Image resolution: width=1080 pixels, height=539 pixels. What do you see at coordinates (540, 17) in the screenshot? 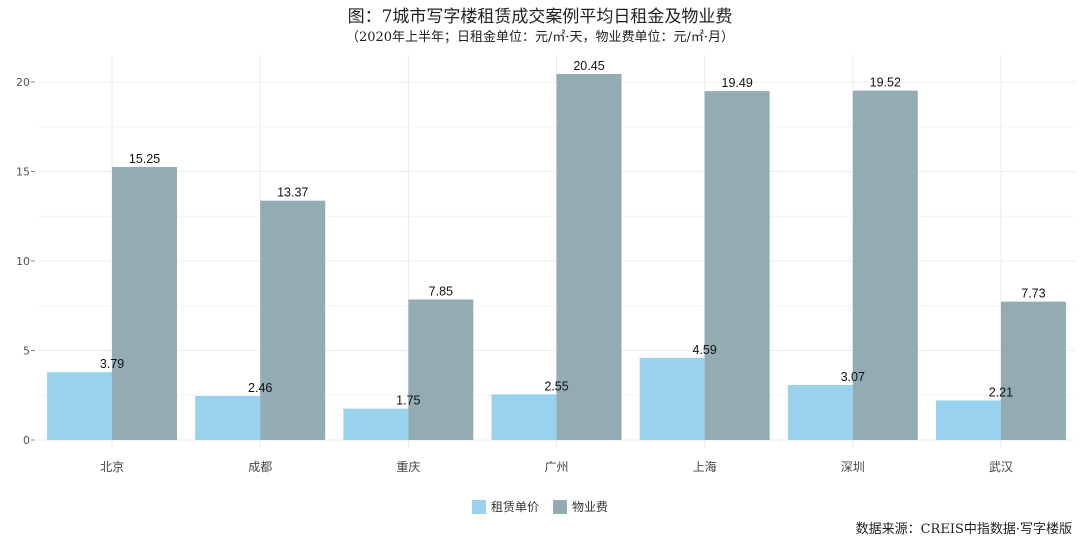
I see `chart-title: 图：7城市写字楼租赁成交案例平均日租金及物业费` at bounding box center [540, 17].